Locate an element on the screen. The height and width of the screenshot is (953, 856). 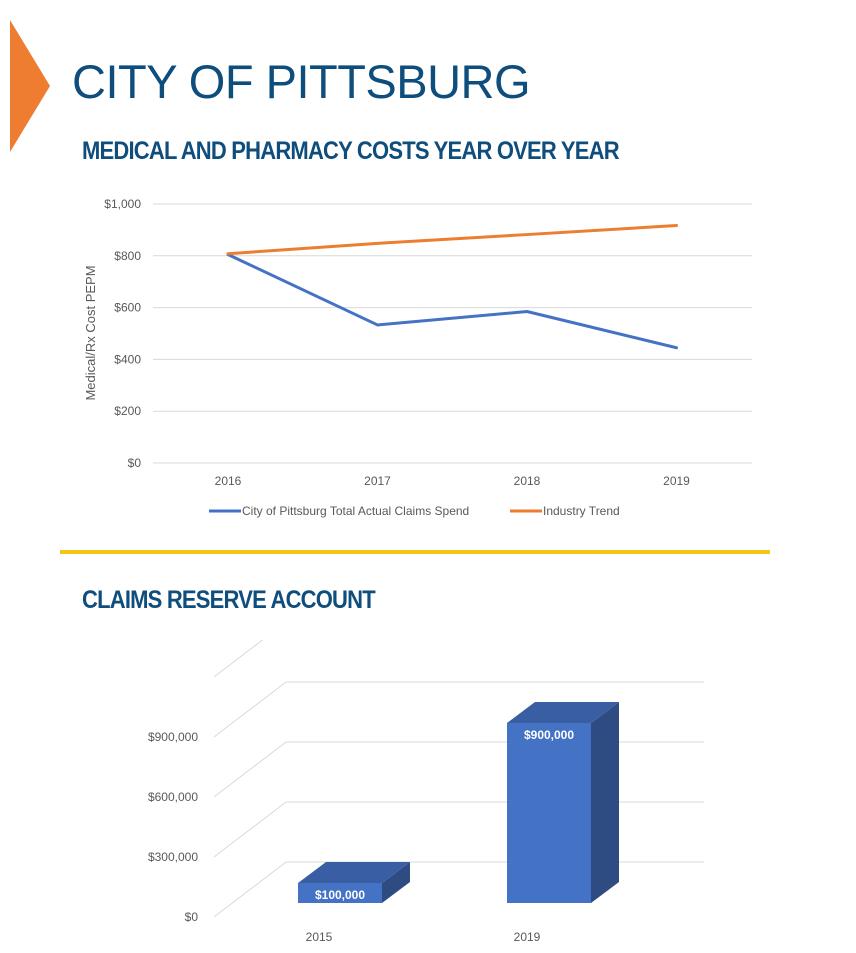
section-divider is located at coordinates (415, 552).